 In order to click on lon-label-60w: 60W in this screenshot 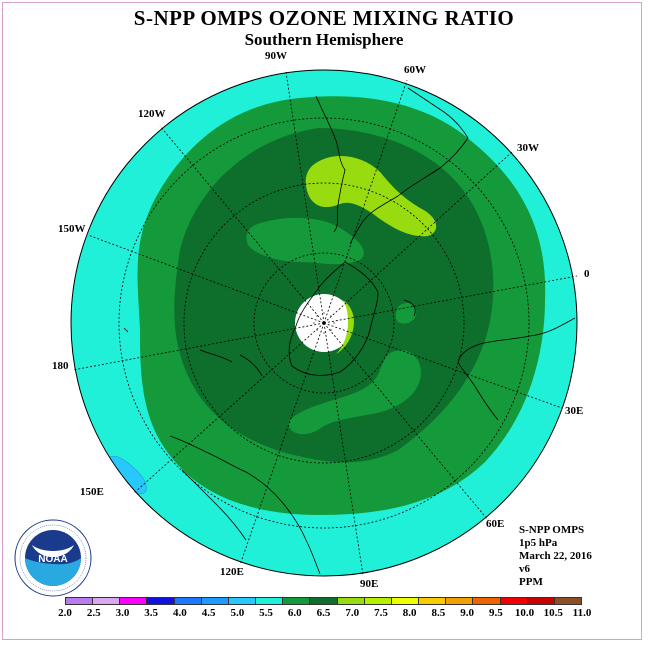, I will do `click(415, 70)`.